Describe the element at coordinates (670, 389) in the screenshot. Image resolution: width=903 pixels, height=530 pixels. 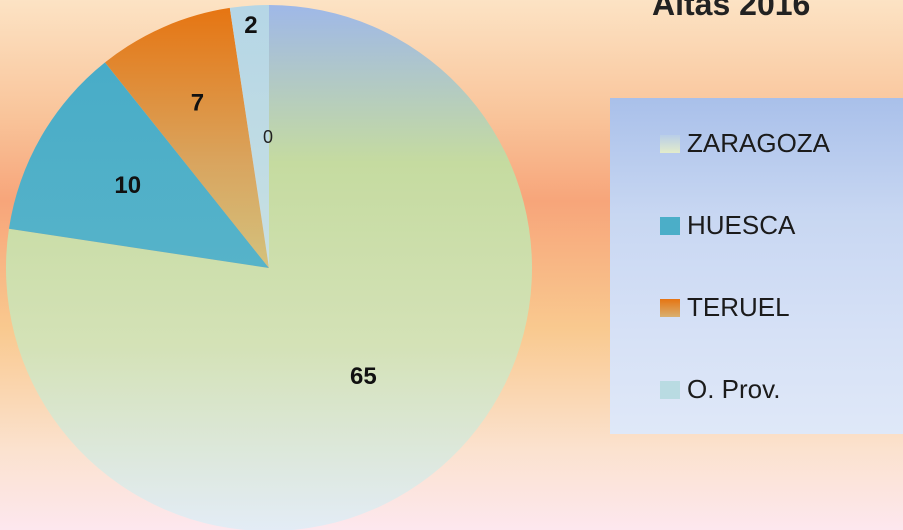
I see `legend-swatch-oprov` at that location.